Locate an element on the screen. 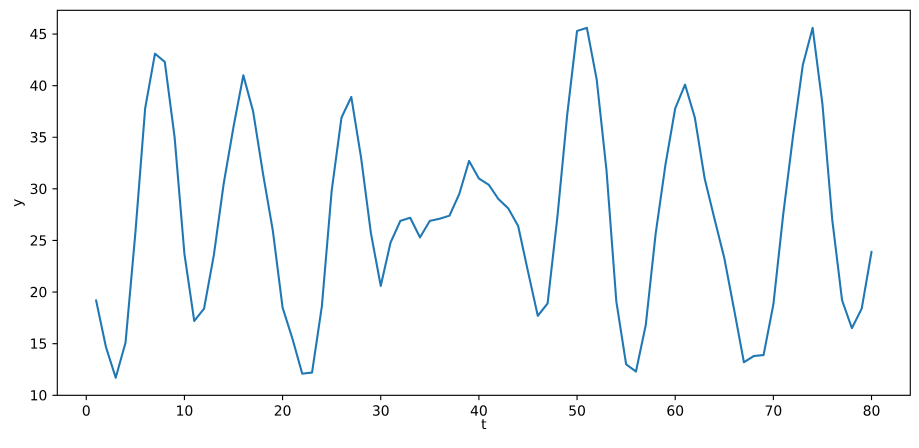  y-tick-label: 20 is located at coordinates (38, 292).